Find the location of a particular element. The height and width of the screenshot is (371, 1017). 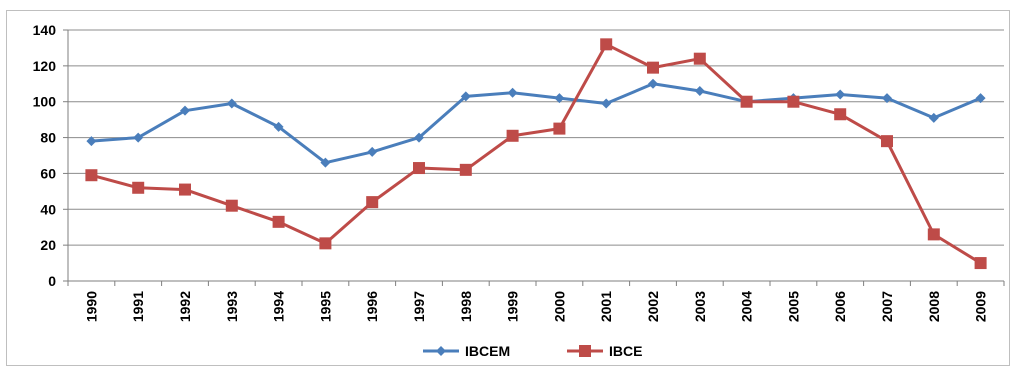

x-tick-label: 1998 is located at coordinates (466, 306).